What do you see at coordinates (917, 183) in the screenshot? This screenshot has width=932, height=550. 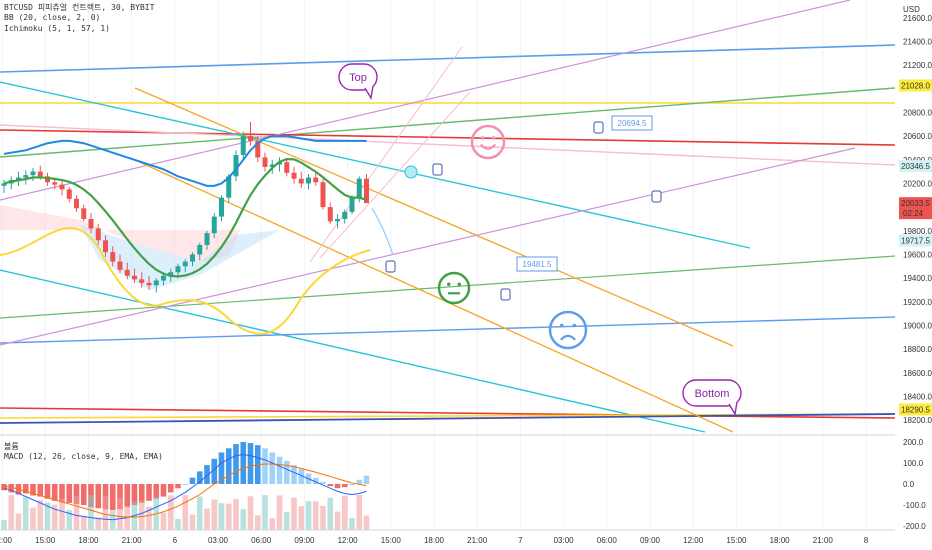 I see `price-tick: 20200.0` at bounding box center [917, 183].